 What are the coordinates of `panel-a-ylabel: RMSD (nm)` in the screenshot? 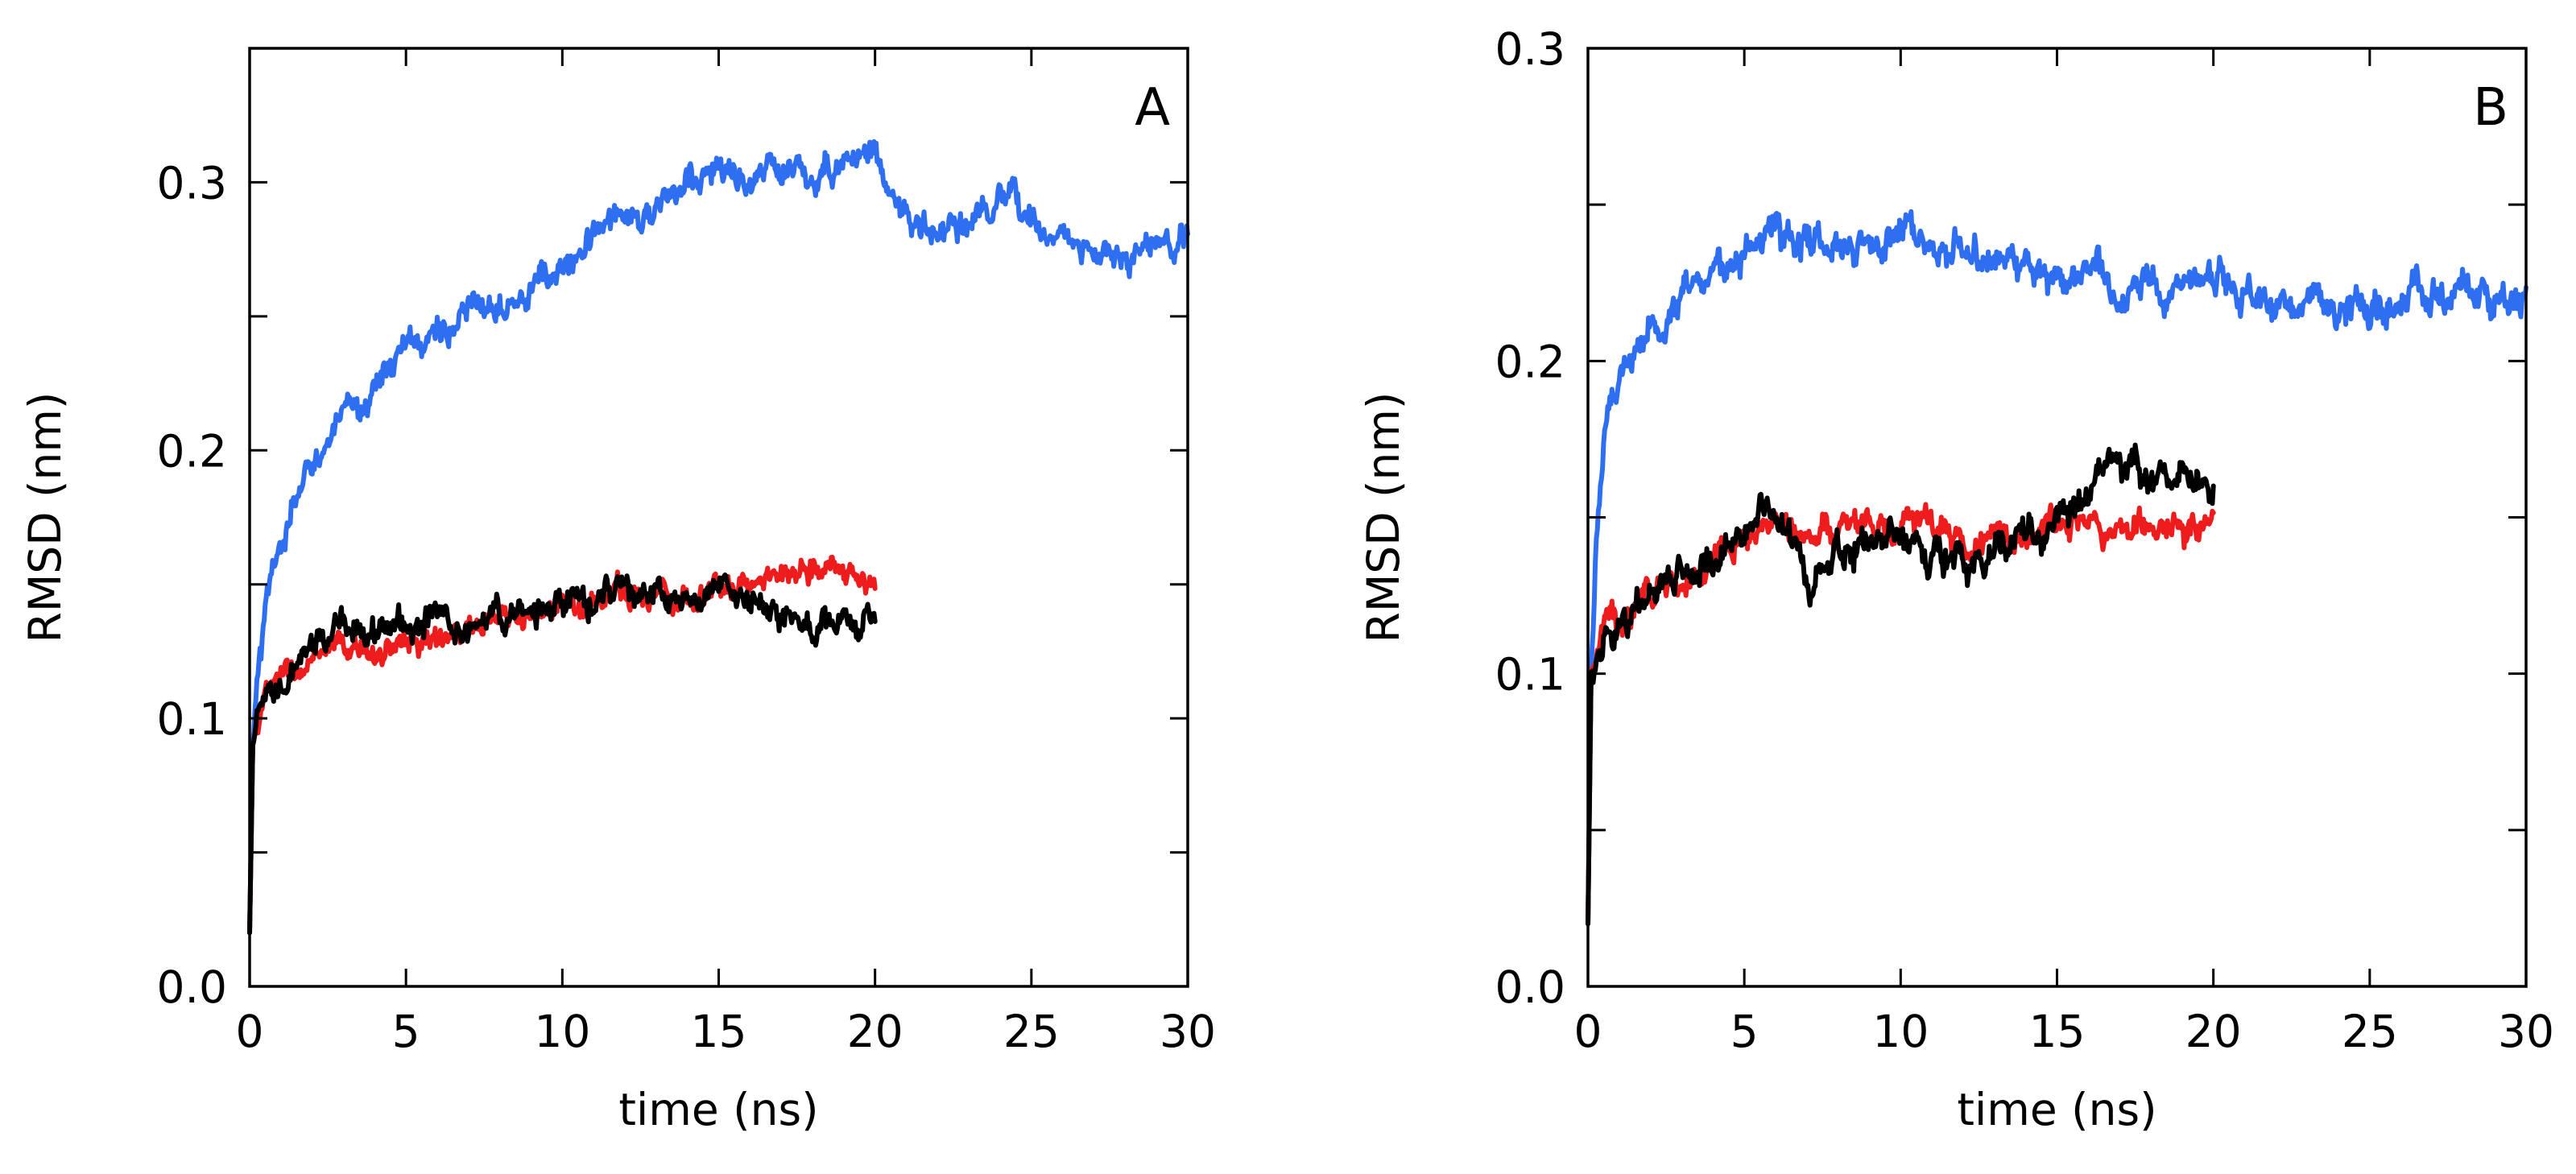 It's located at (45, 517).